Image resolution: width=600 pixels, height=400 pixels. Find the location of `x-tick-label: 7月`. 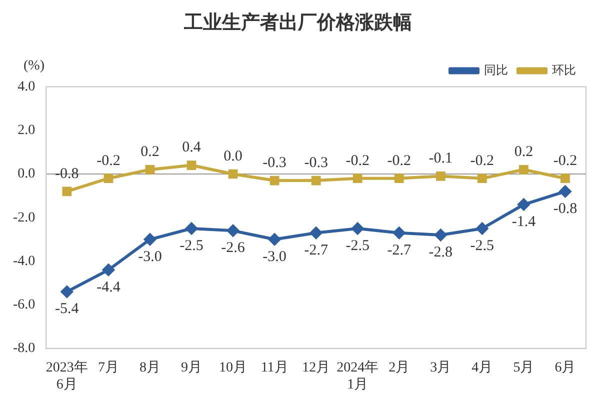

x-tick-label: 7月 is located at coordinates (108, 368).